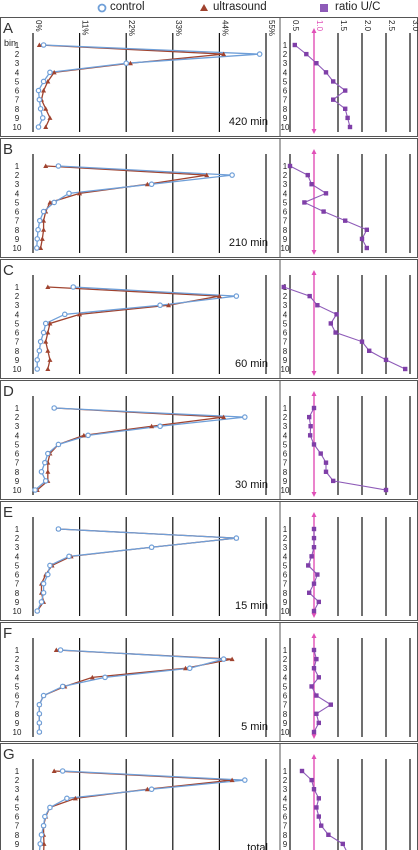  What do you see at coordinates (17, 72) in the screenshot?
I see `bin-label: 4` at bounding box center [17, 72].